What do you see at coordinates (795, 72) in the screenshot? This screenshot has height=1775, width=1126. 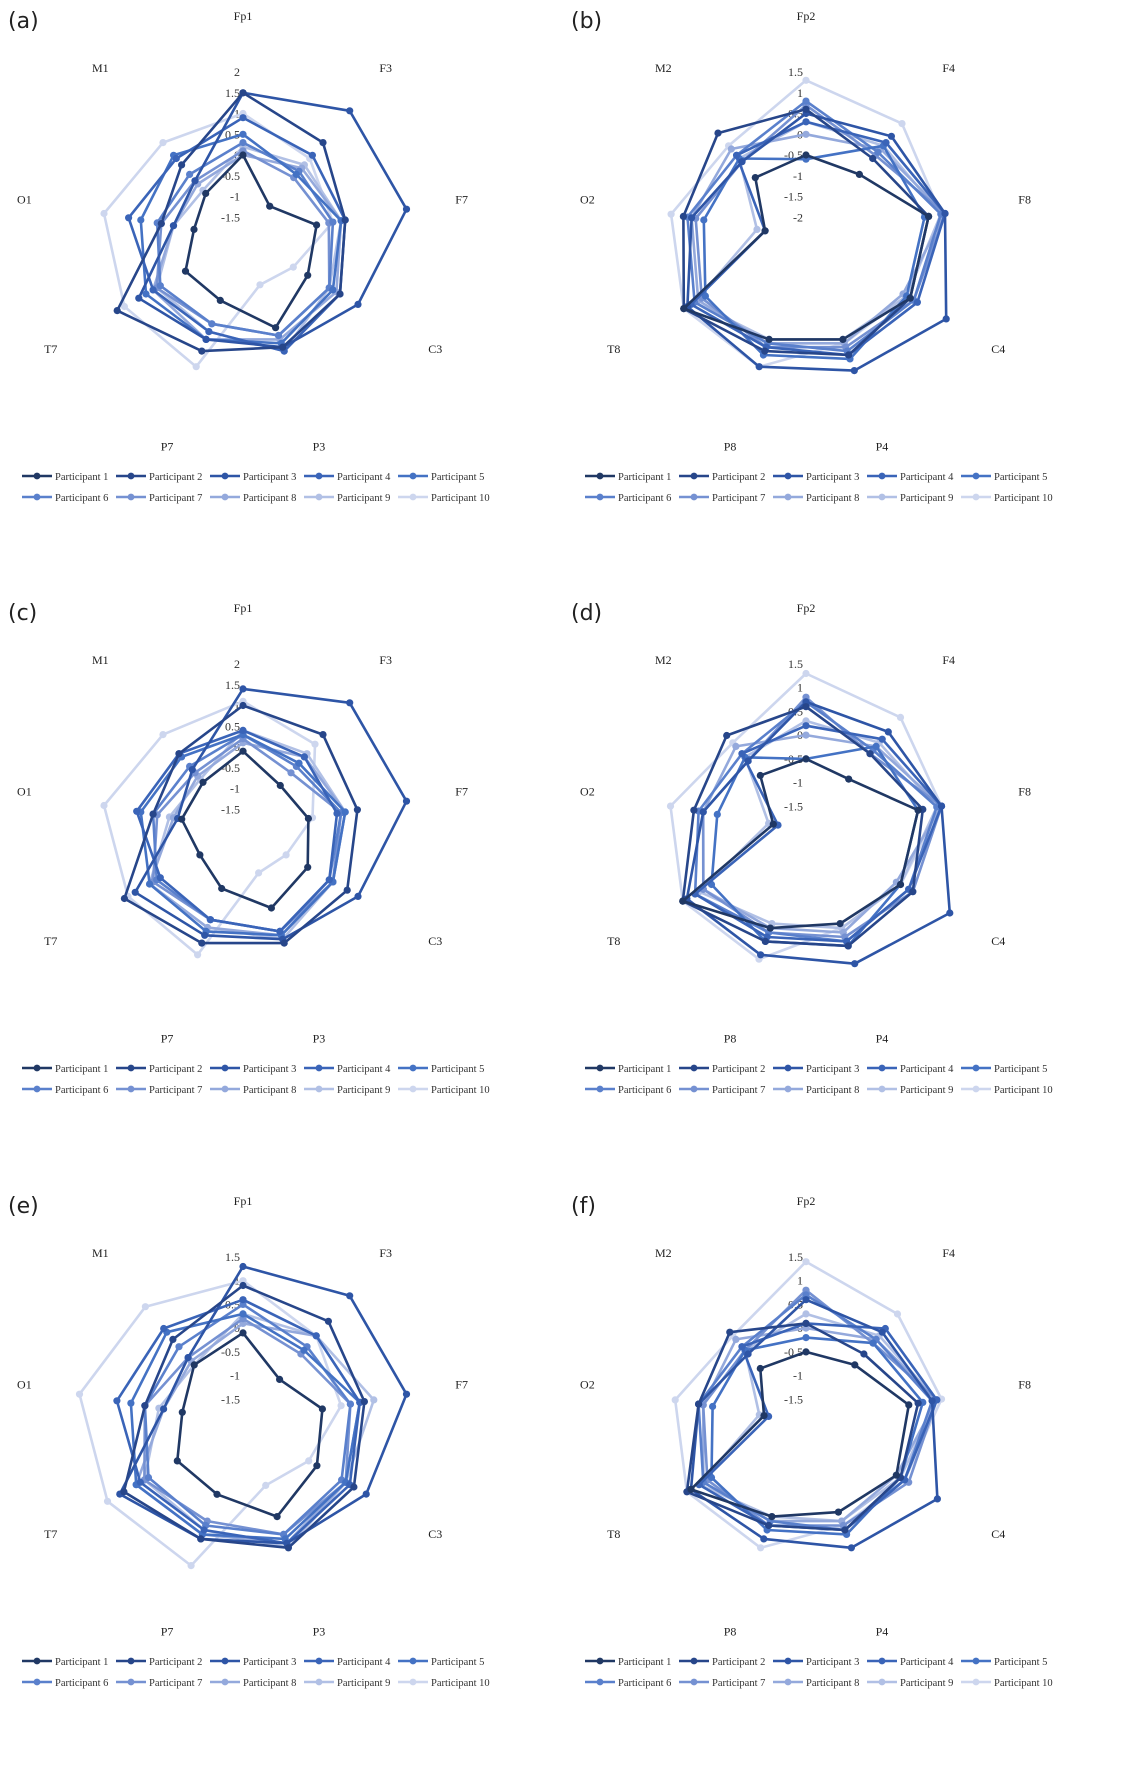 I see `tick-label: 1.5` at bounding box center [795, 72].